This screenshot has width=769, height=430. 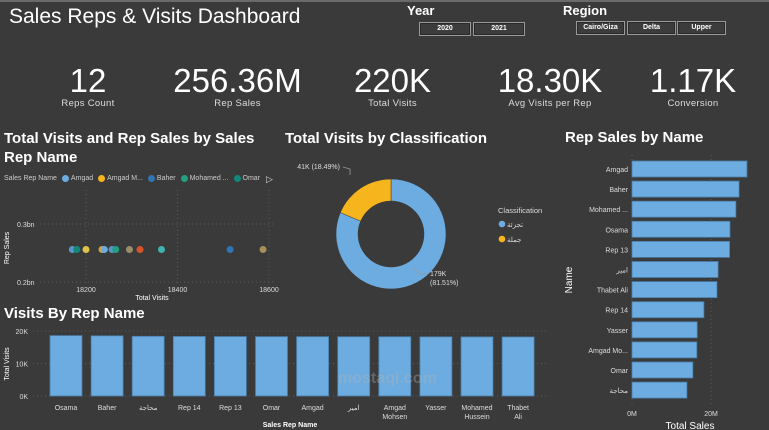 What do you see at coordinates (499, 29) in the screenshot?
I see `year-2021-button: 2021` at bounding box center [499, 29].